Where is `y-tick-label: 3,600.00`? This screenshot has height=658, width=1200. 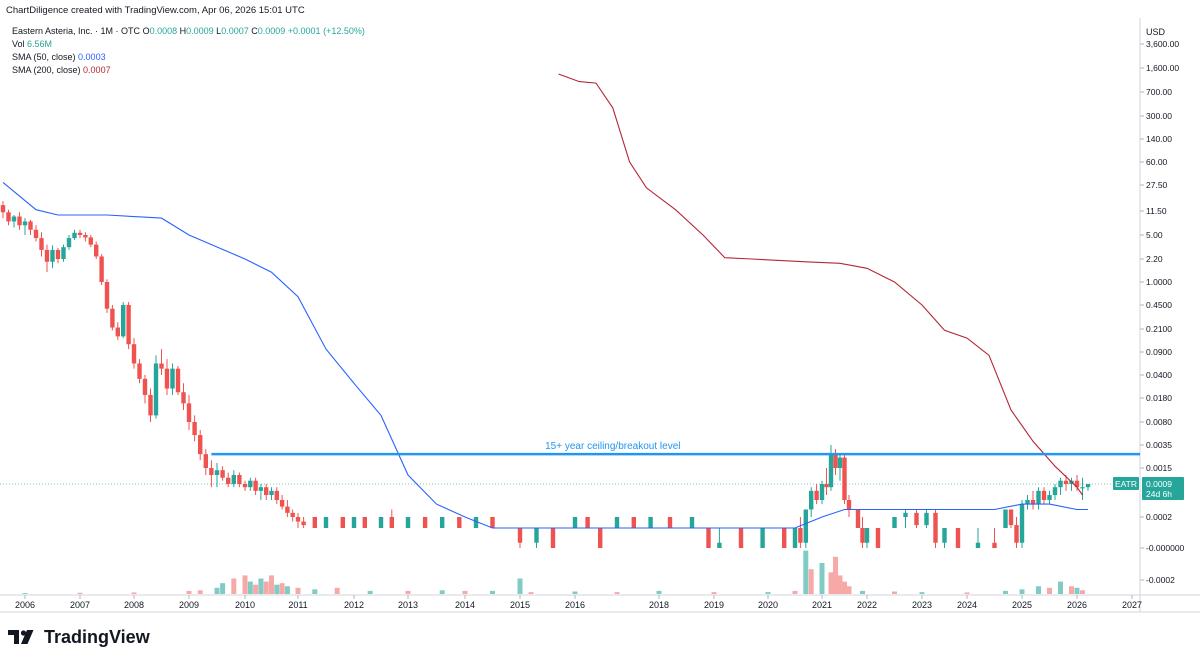 y-tick-label: 3,600.00 is located at coordinates (1162, 44).